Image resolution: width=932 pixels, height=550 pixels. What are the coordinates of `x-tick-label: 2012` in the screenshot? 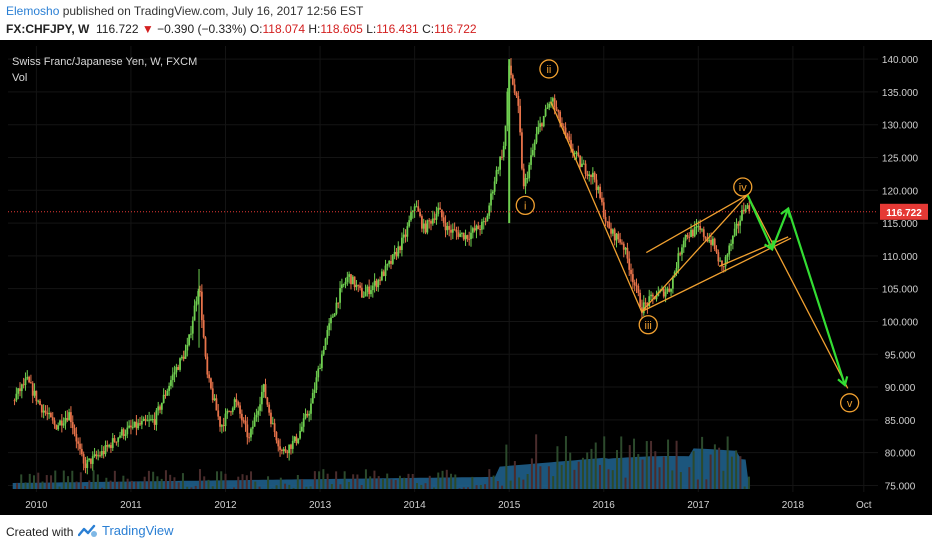 It's located at (225, 505).